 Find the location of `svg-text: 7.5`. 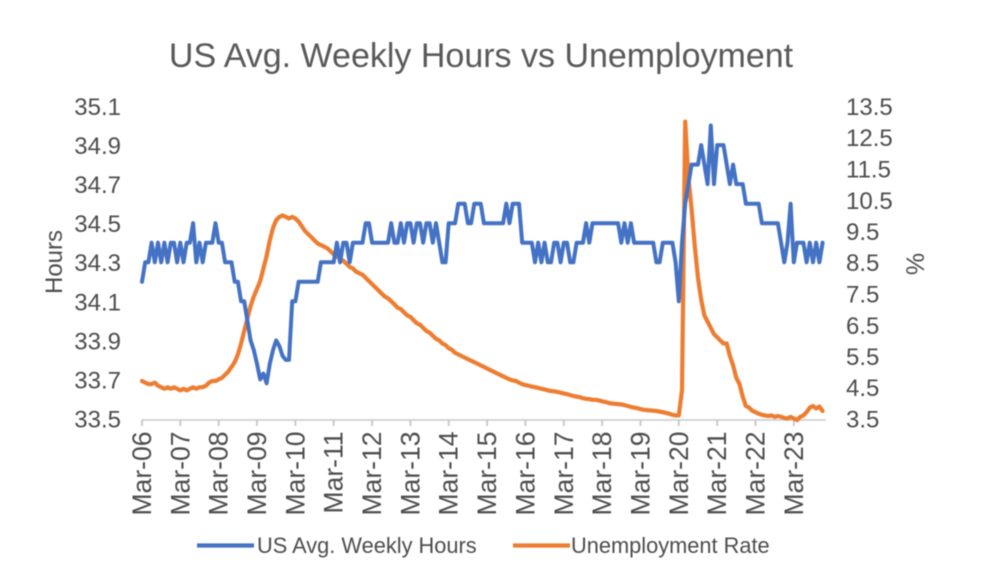

svg-text: 7.5 is located at coordinates (862, 295).